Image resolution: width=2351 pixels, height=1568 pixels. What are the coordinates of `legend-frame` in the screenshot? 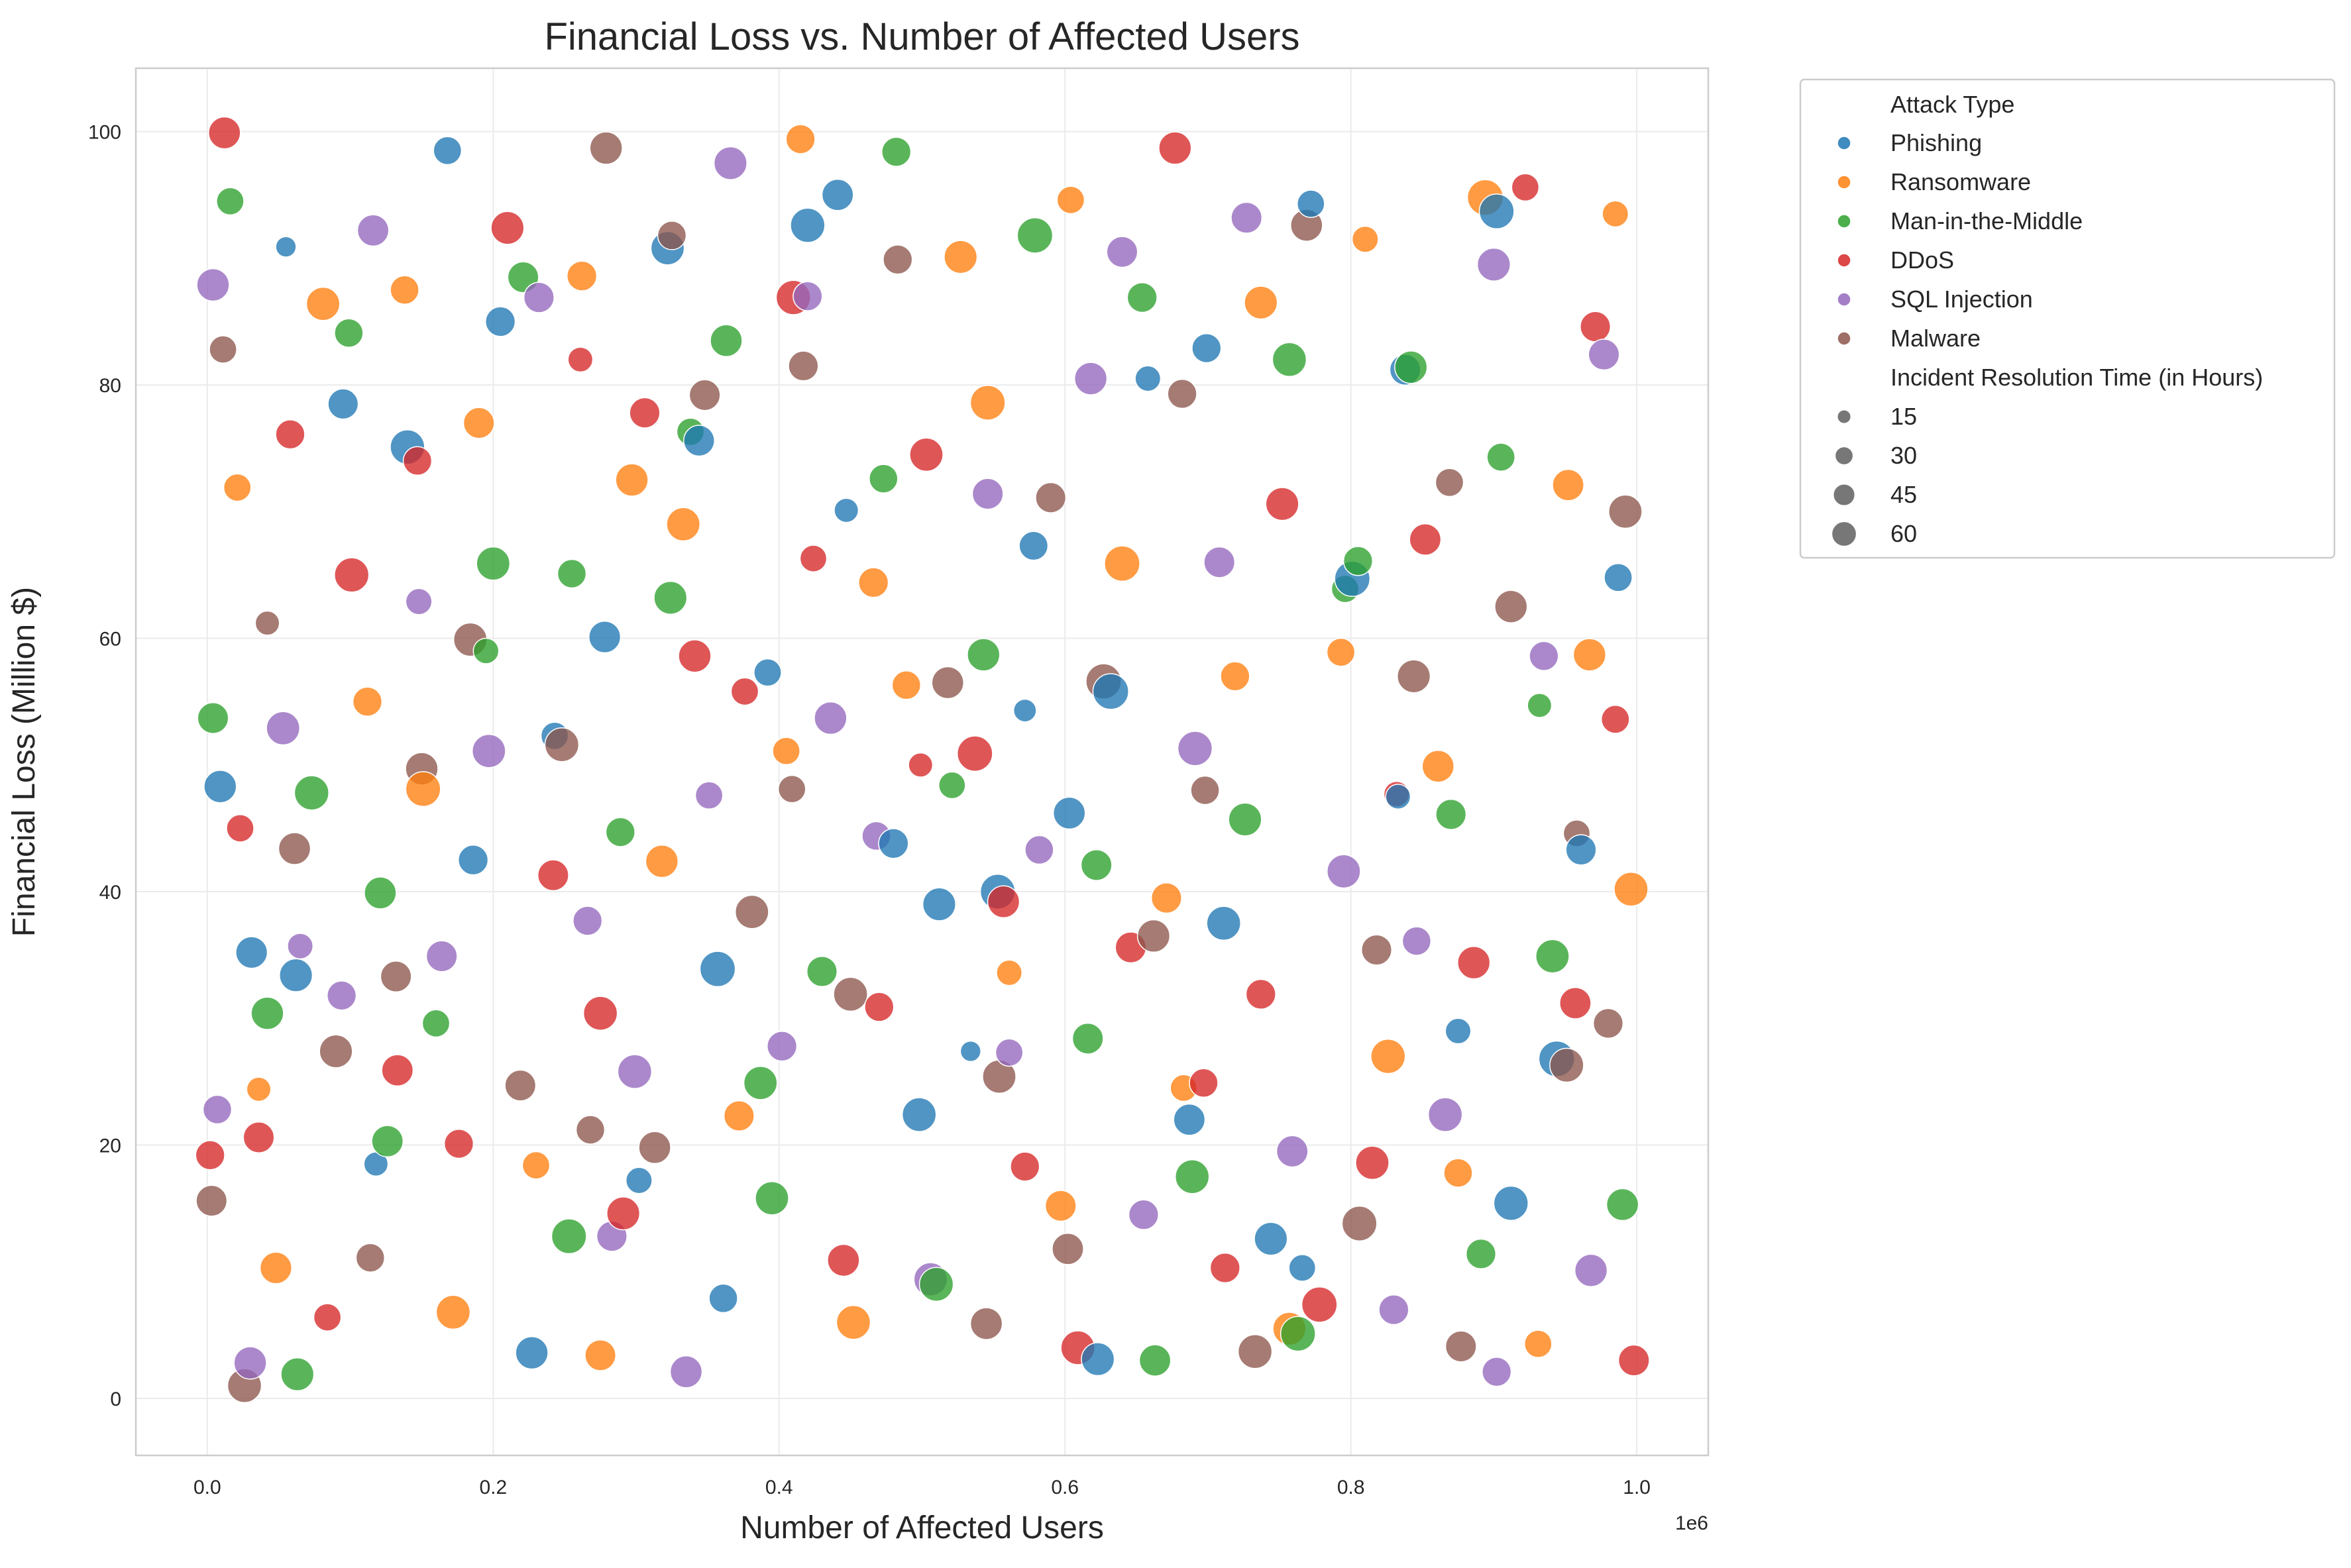 It's located at (2067, 318).